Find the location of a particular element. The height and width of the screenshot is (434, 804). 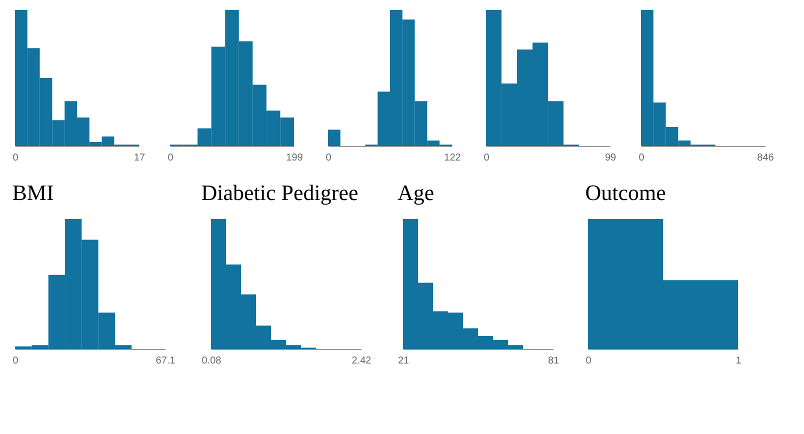

chart-title: Diabetic Pedigree is located at coordinates (279, 192).